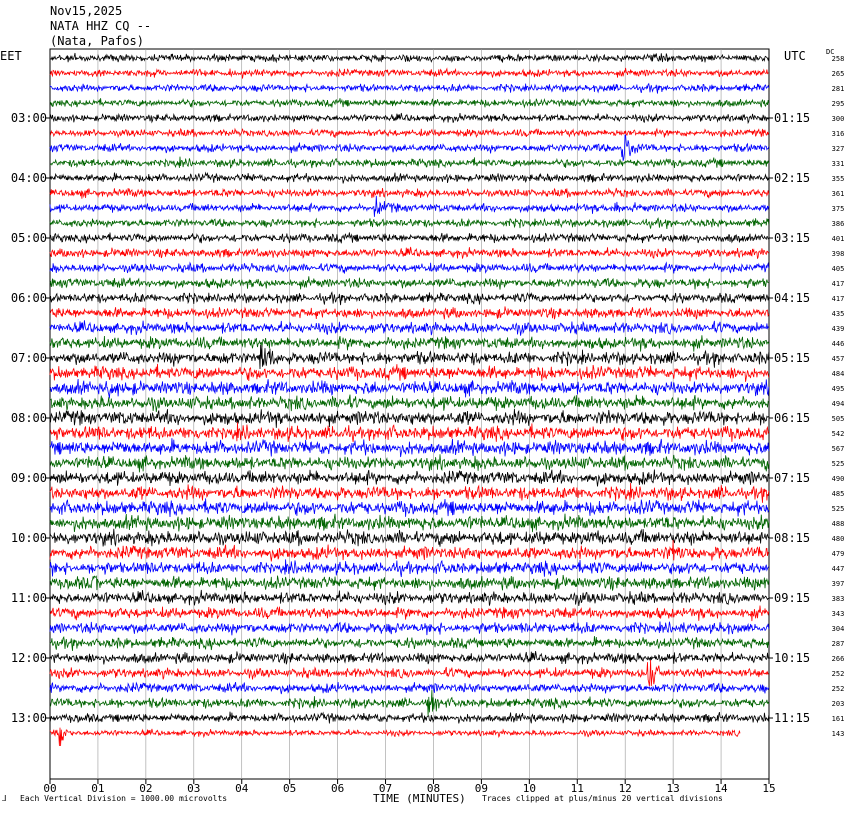 This screenshot has height=814, width=850. Describe the element at coordinates (529, 788) in the screenshot. I see `x-tick-label-10: 10` at that location.